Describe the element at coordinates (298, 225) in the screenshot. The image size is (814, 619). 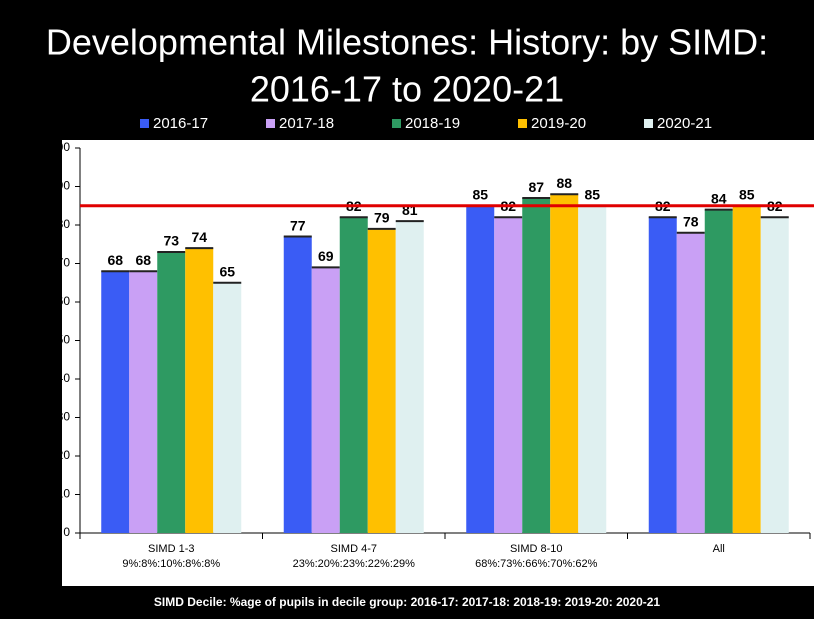
I see `value-label: 77` at that location.